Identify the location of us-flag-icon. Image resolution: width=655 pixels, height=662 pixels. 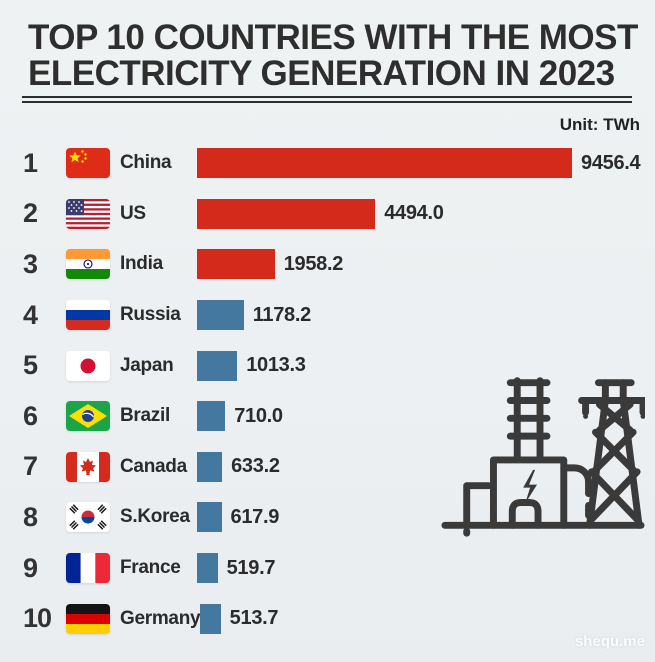
(88, 213).